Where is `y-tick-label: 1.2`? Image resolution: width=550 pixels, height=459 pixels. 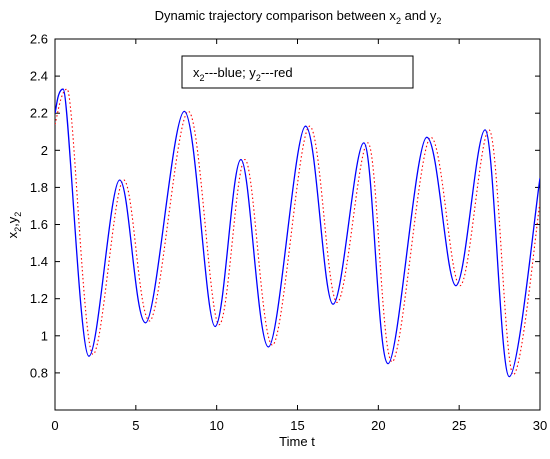
y-tick-label: 1.2 is located at coordinates (39, 298).